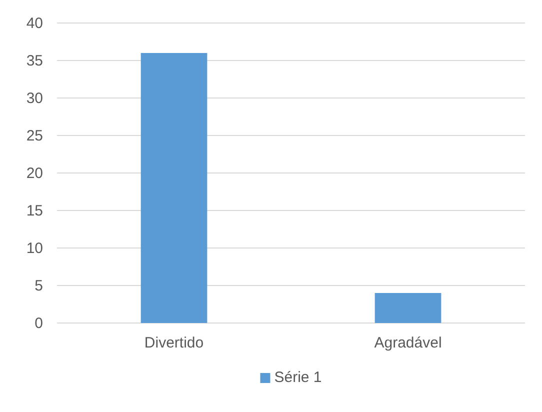 Image resolution: width=542 pixels, height=412 pixels. Describe the element at coordinates (34, 23) in the screenshot. I see `y-tick-label: 40` at that location.